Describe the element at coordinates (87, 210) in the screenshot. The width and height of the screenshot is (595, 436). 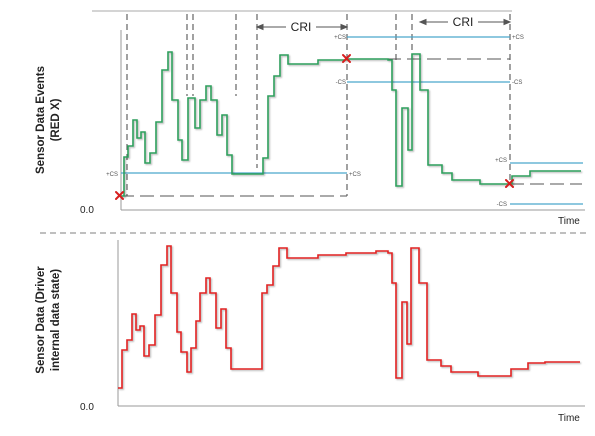
I see `top-zero-label: 0.0` at that location.